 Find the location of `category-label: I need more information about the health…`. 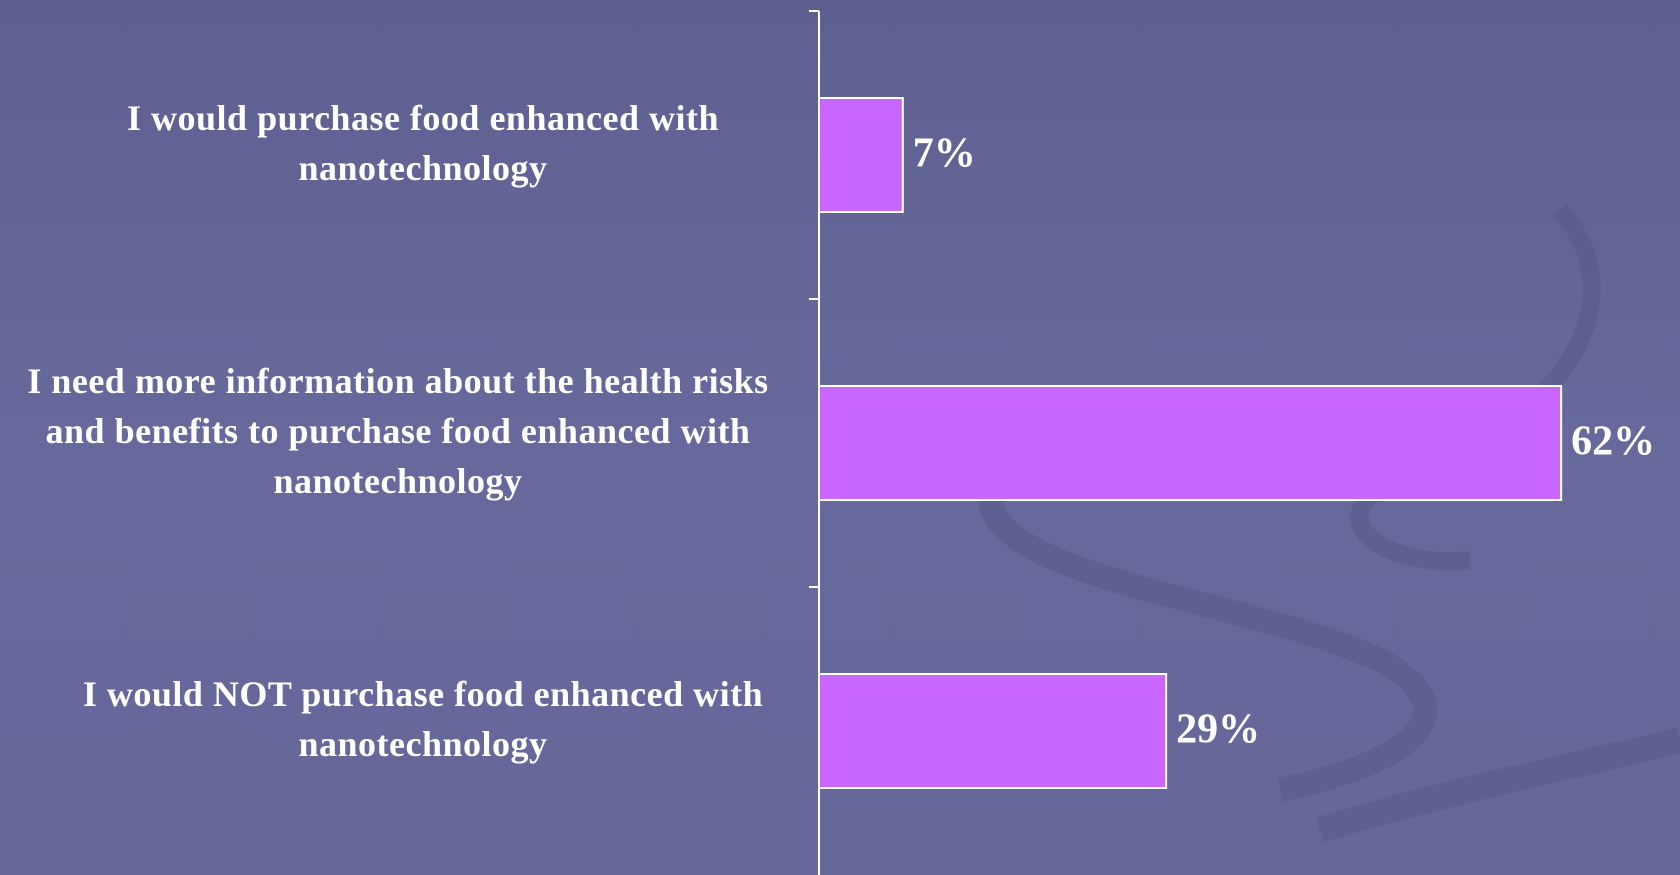

category-label: I need more information about the health… is located at coordinates (398, 431).